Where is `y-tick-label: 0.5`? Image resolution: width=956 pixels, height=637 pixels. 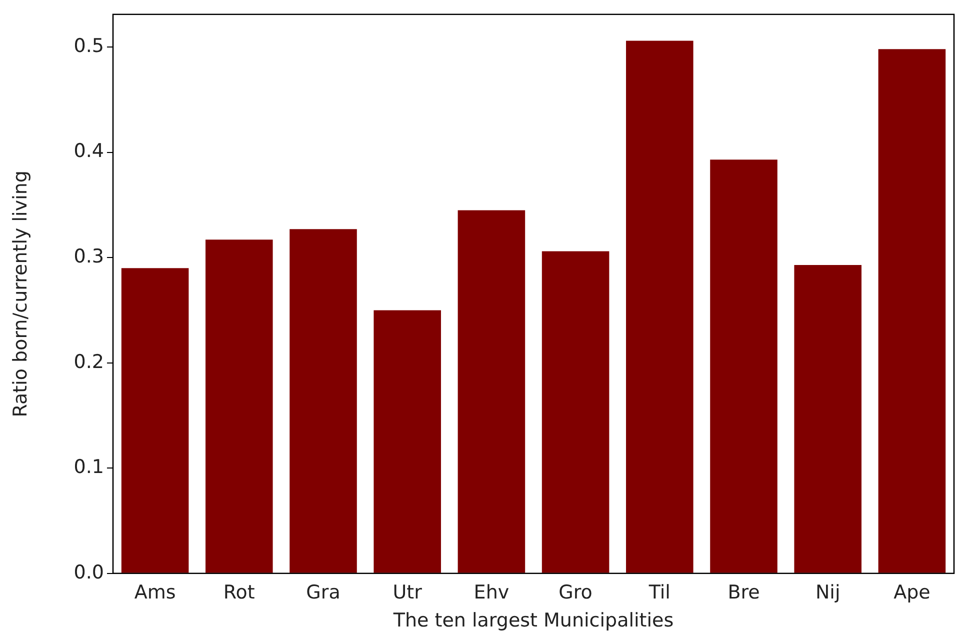 y-tick-label: 0.5 is located at coordinates (89, 45).